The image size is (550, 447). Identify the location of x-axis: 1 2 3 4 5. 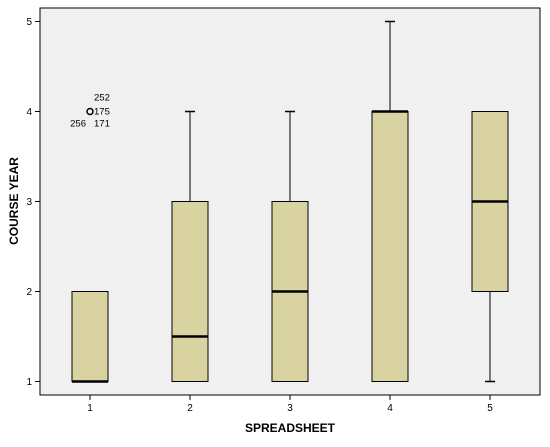
(290, 404).